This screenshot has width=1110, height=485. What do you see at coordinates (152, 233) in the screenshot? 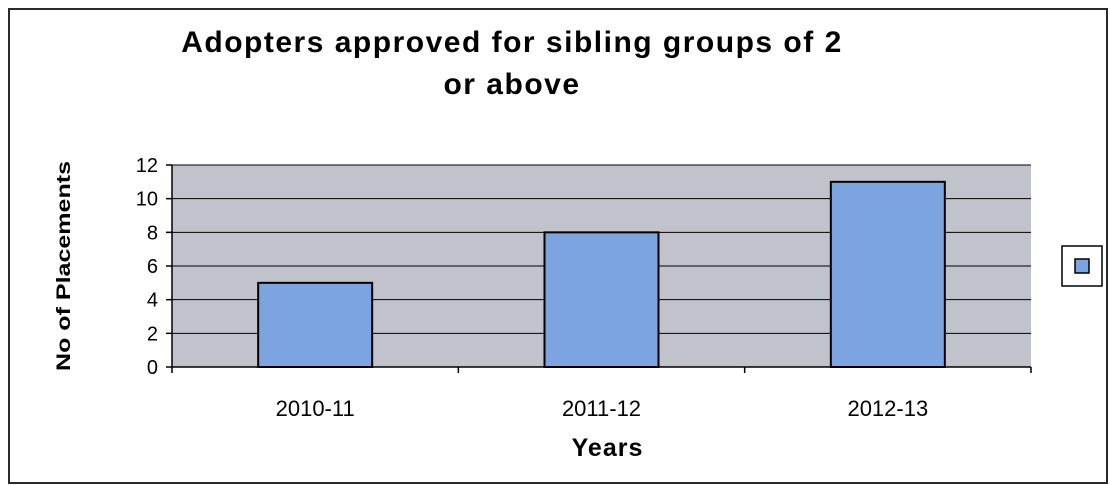
I see `y-tick-label: 8` at bounding box center [152, 233].